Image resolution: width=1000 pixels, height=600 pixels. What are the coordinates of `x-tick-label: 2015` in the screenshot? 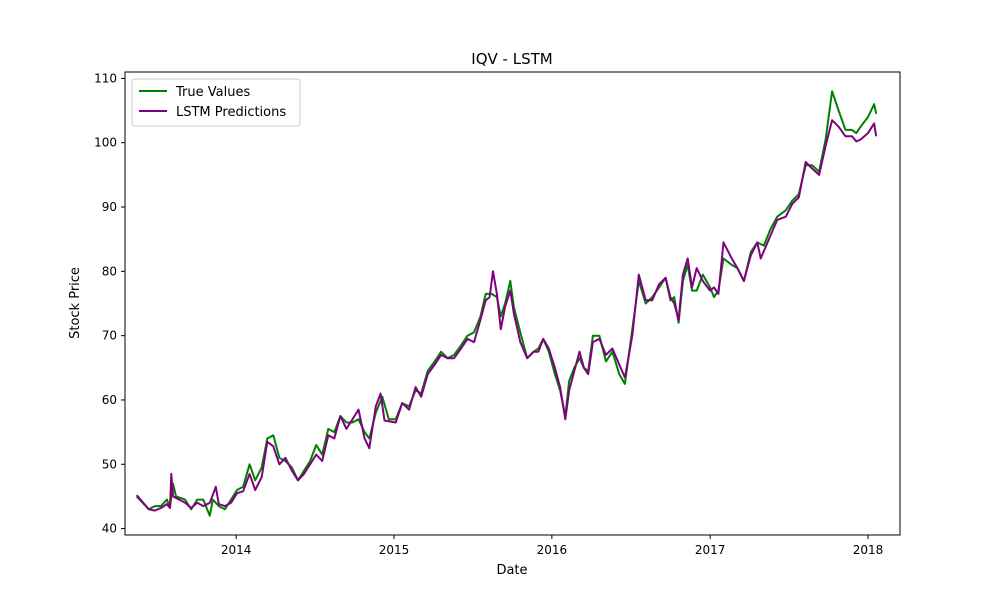 It's located at (394, 550).